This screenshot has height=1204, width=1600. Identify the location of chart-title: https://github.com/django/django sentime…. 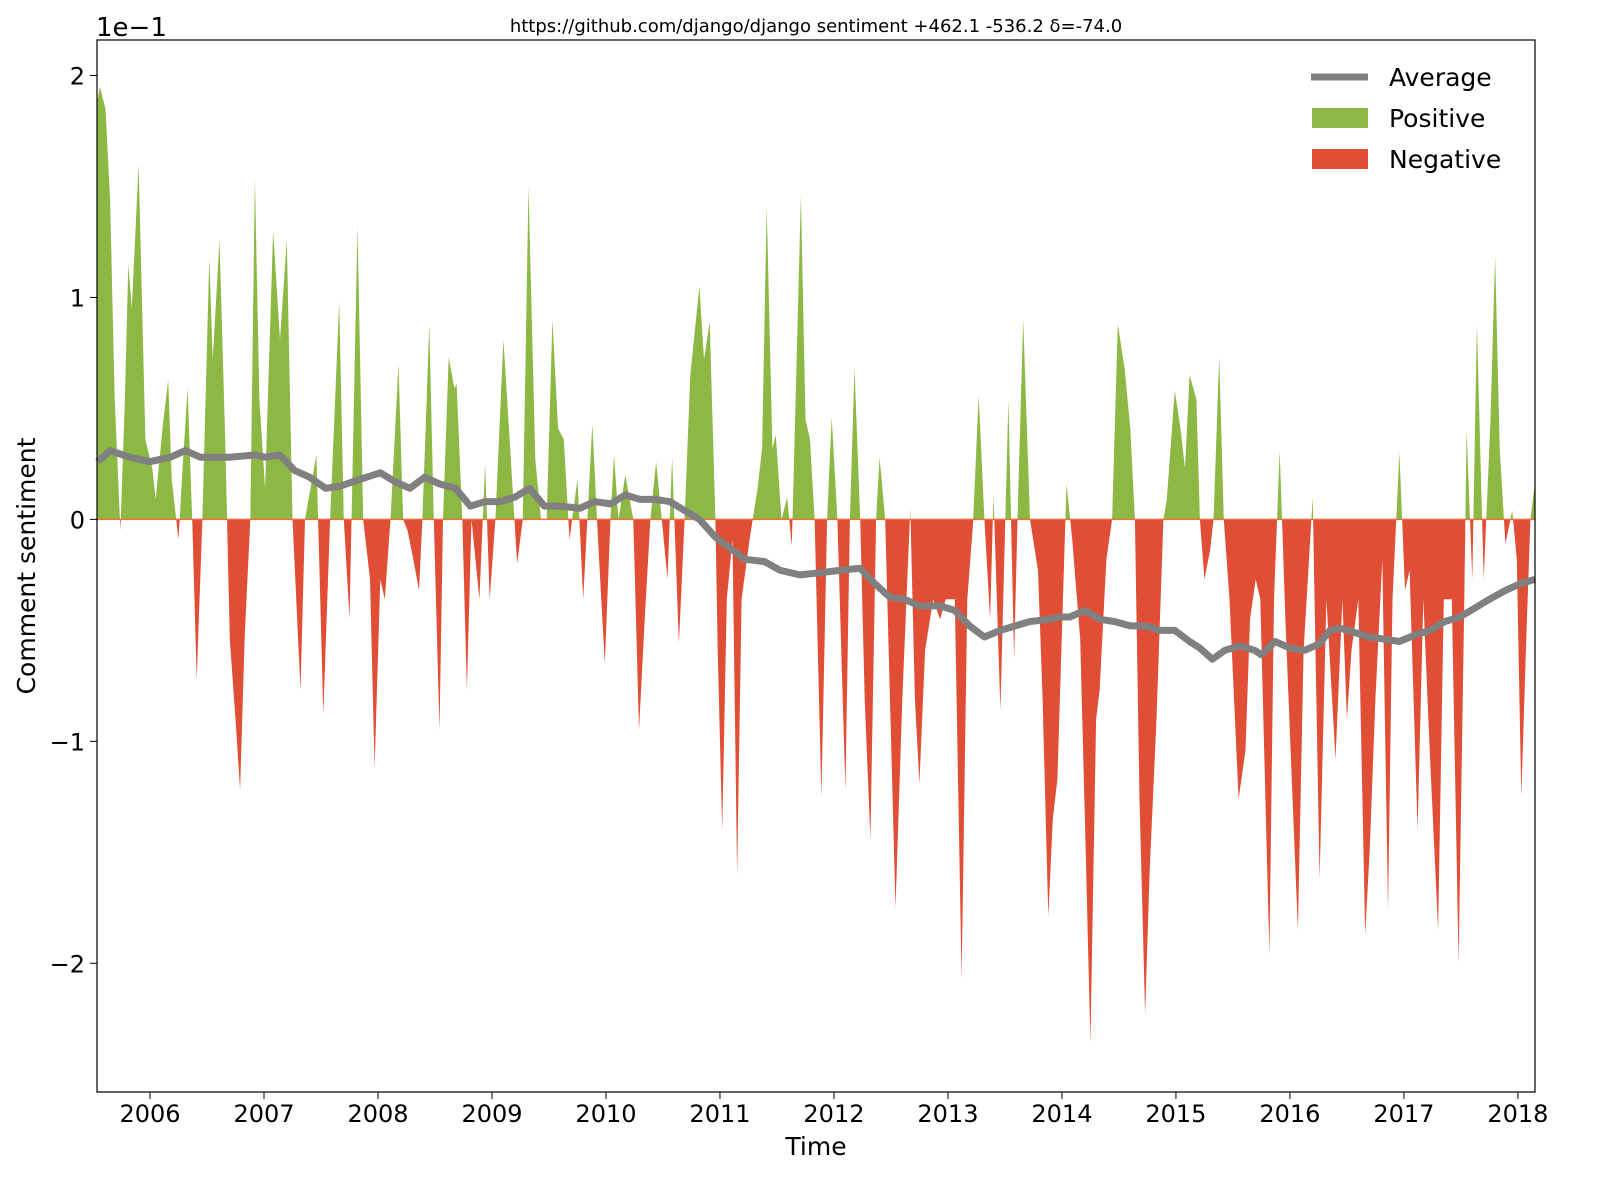
(816, 26).